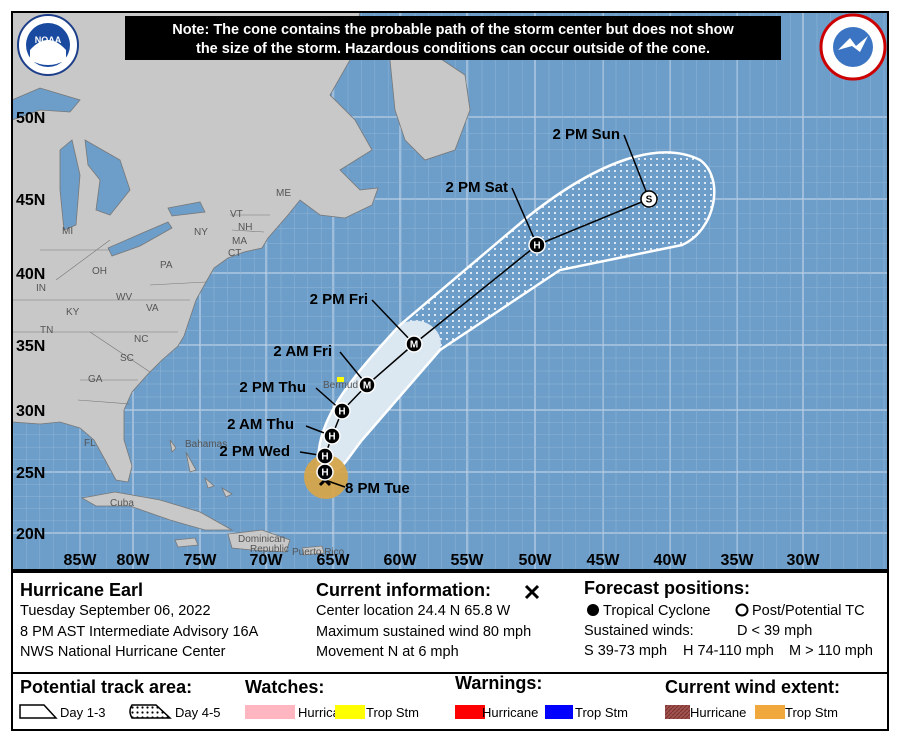 This screenshot has height=738, width=900. What do you see at coordinates (586, 134) in the screenshot?
I see `point-label: 2 PM Sun` at bounding box center [586, 134].